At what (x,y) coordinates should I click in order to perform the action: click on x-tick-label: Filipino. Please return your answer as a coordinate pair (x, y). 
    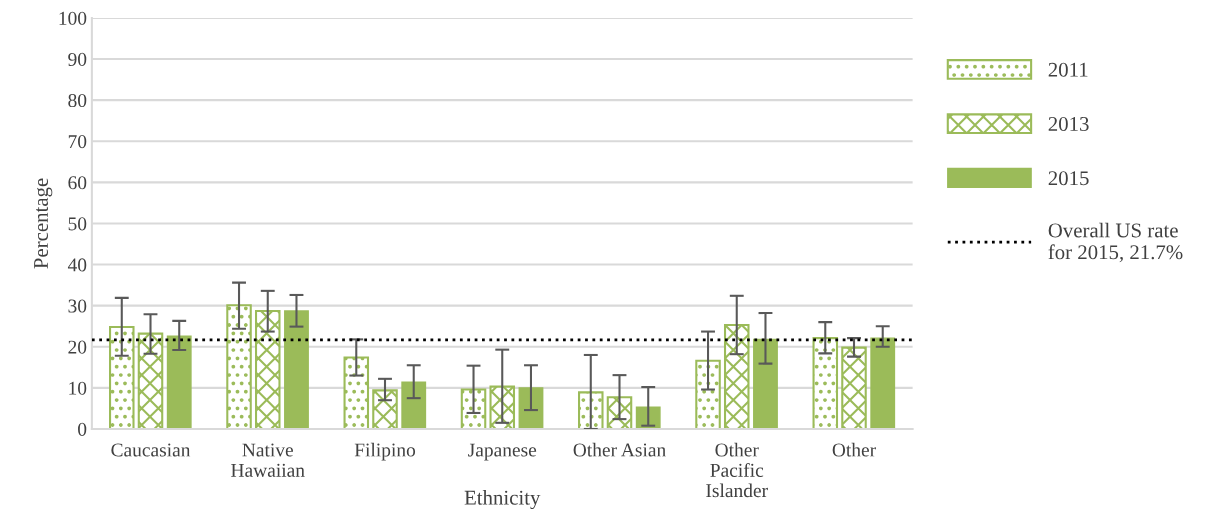
    Looking at the image, I should click on (385, 451).